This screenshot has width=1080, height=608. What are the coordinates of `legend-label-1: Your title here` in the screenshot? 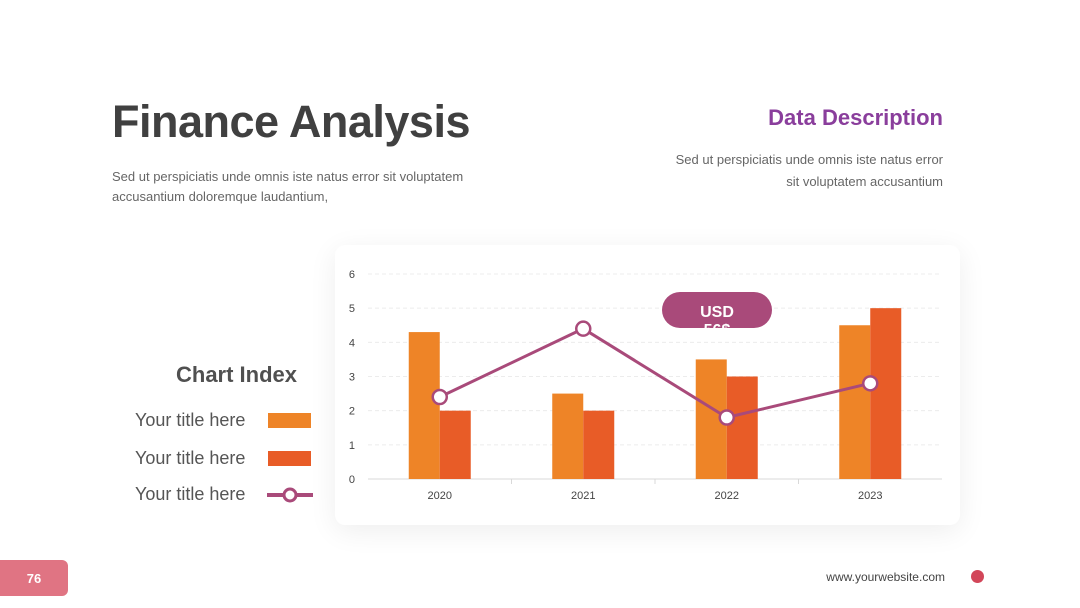 It's located at (190, 420).